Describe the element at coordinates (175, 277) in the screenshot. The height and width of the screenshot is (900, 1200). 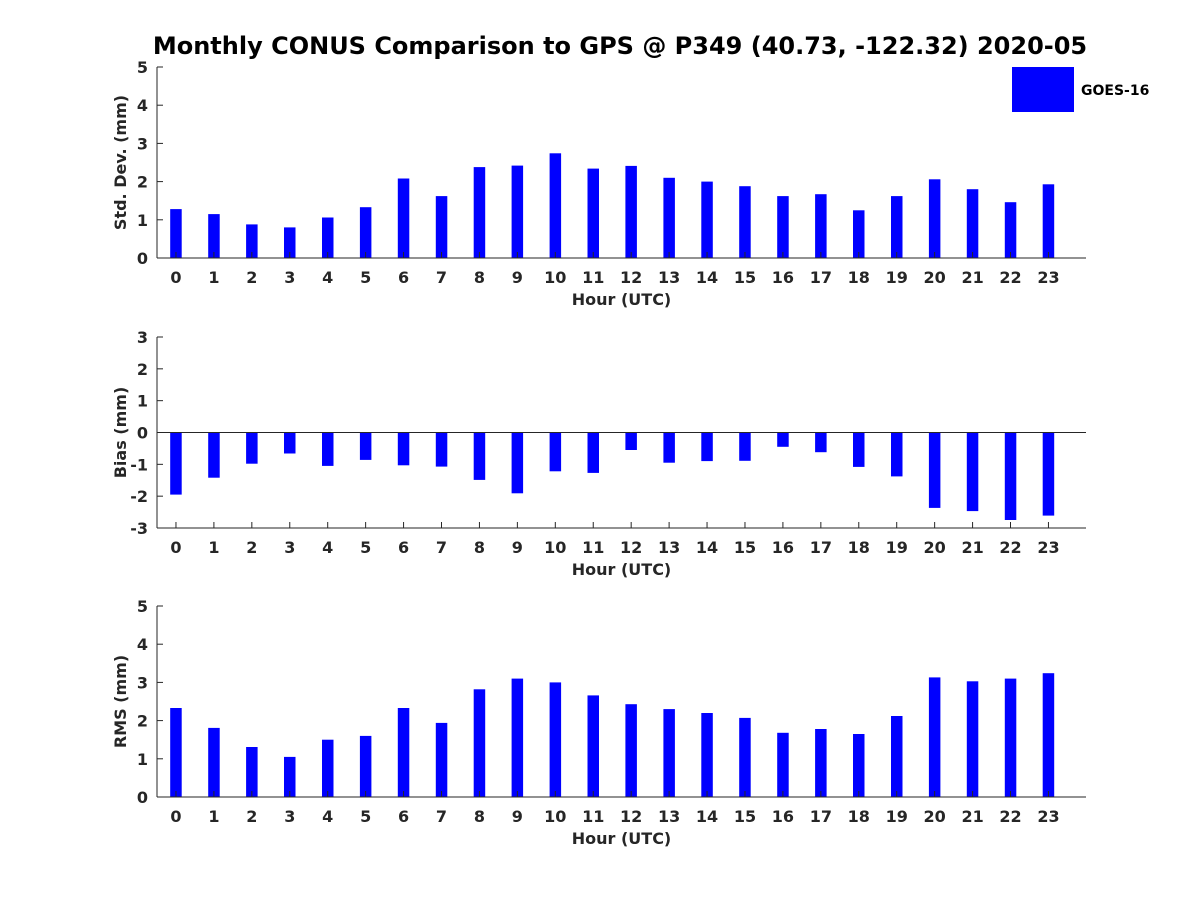
I see `std-dev-x-tick-label: 0` at that location.